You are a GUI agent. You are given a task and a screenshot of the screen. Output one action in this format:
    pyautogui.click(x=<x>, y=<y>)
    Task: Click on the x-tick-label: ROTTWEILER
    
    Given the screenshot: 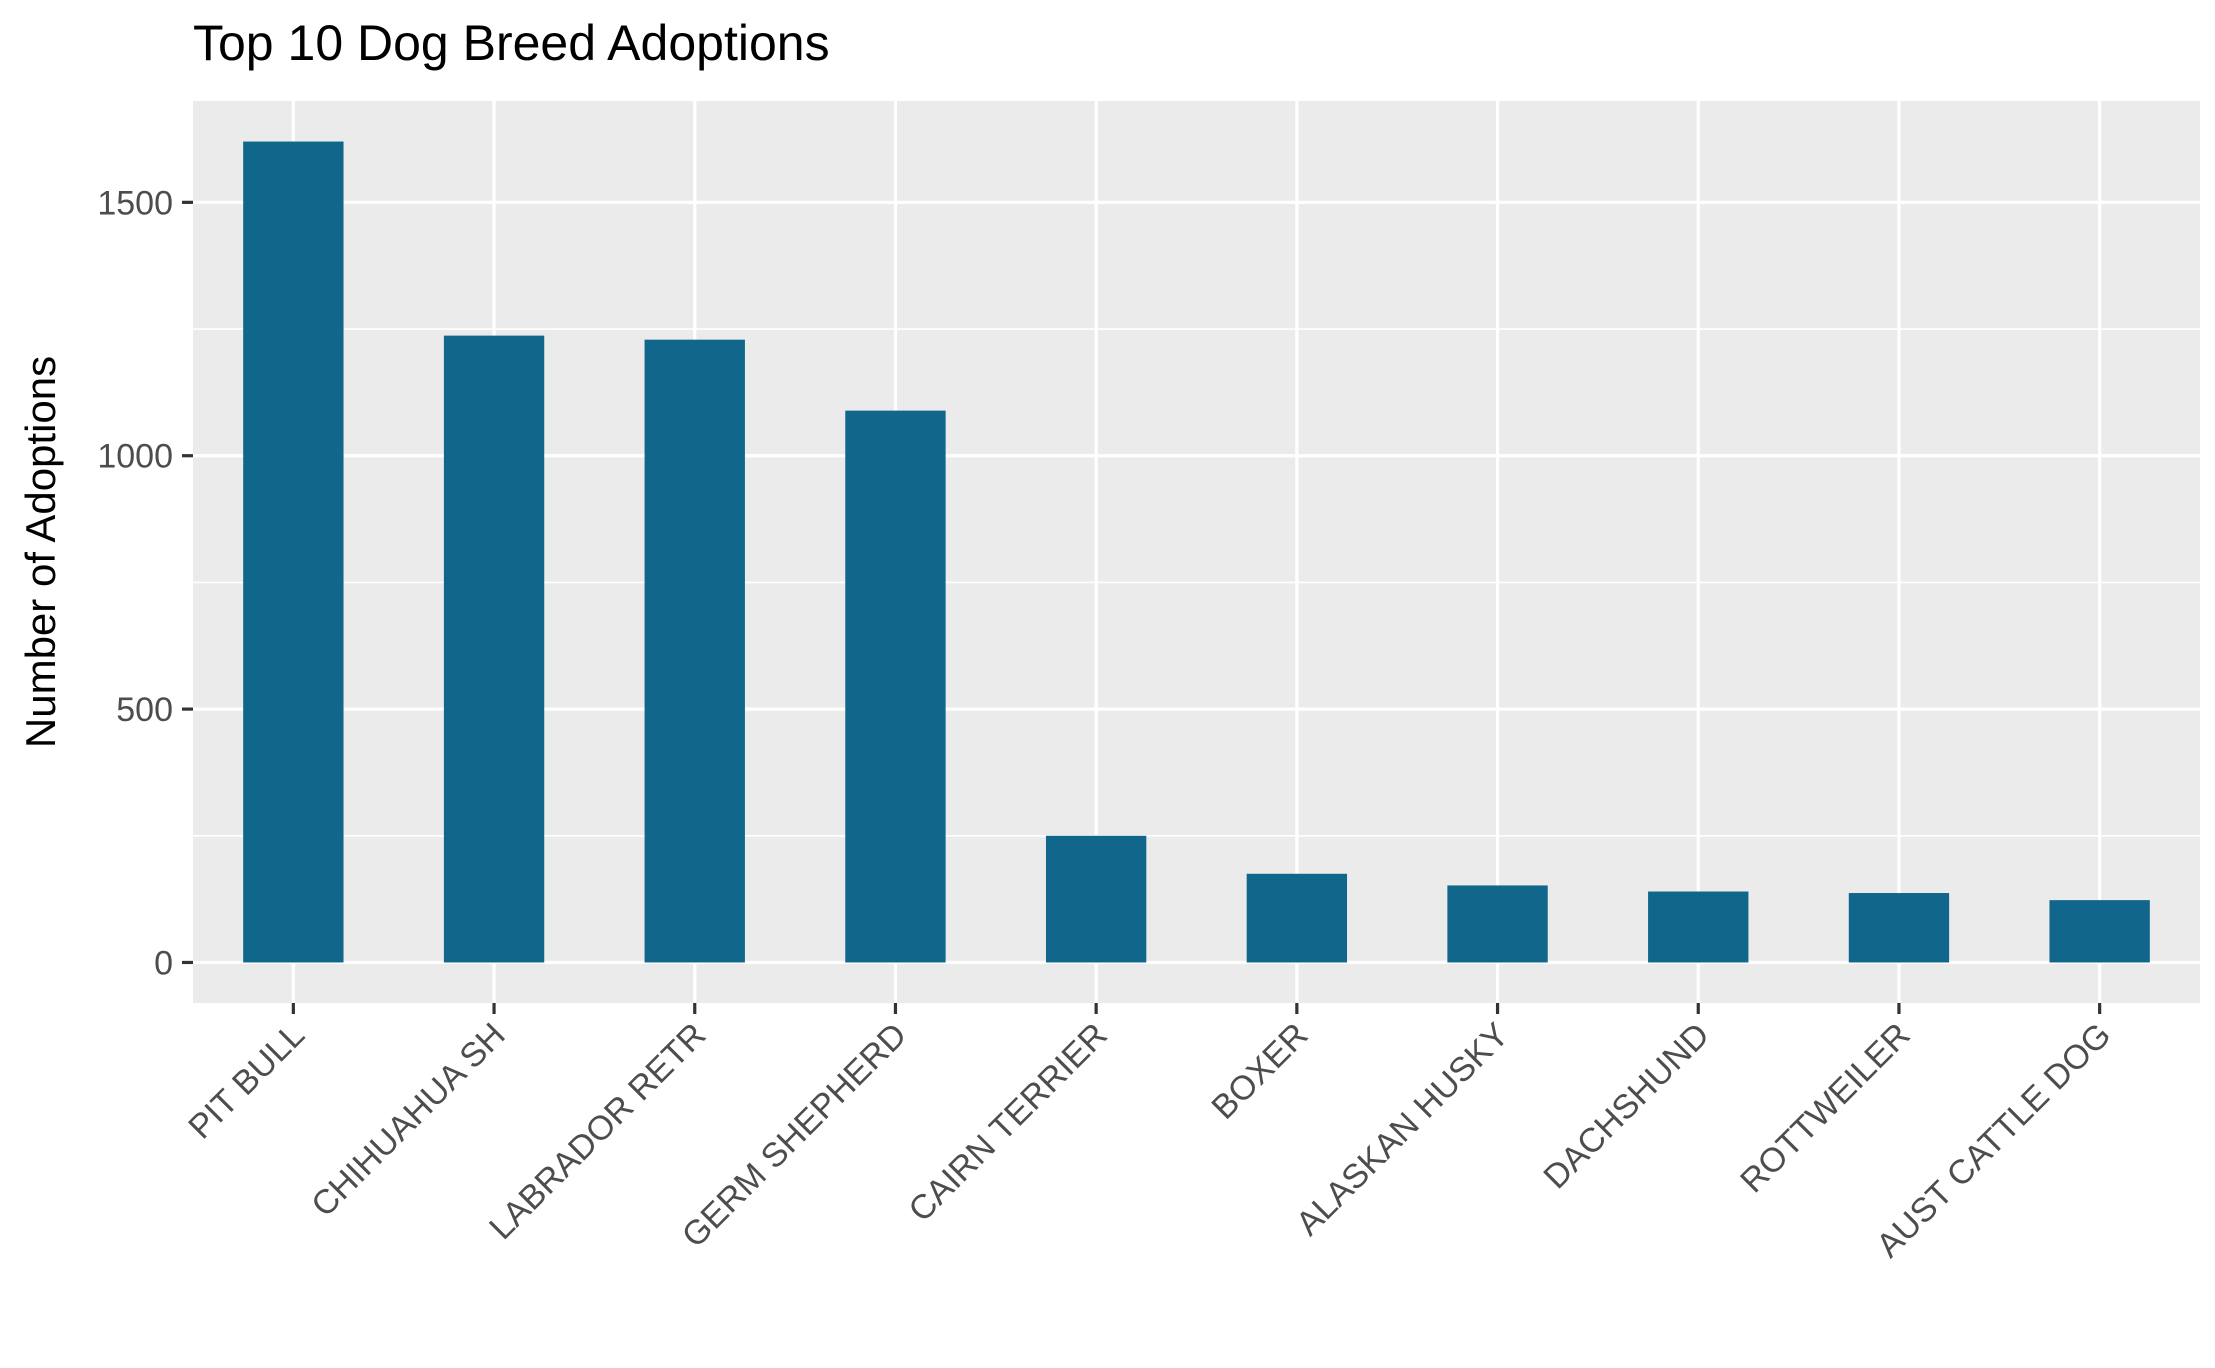 What is the action you would take?
    pyautogui.click(x=1825, y=1108)
    